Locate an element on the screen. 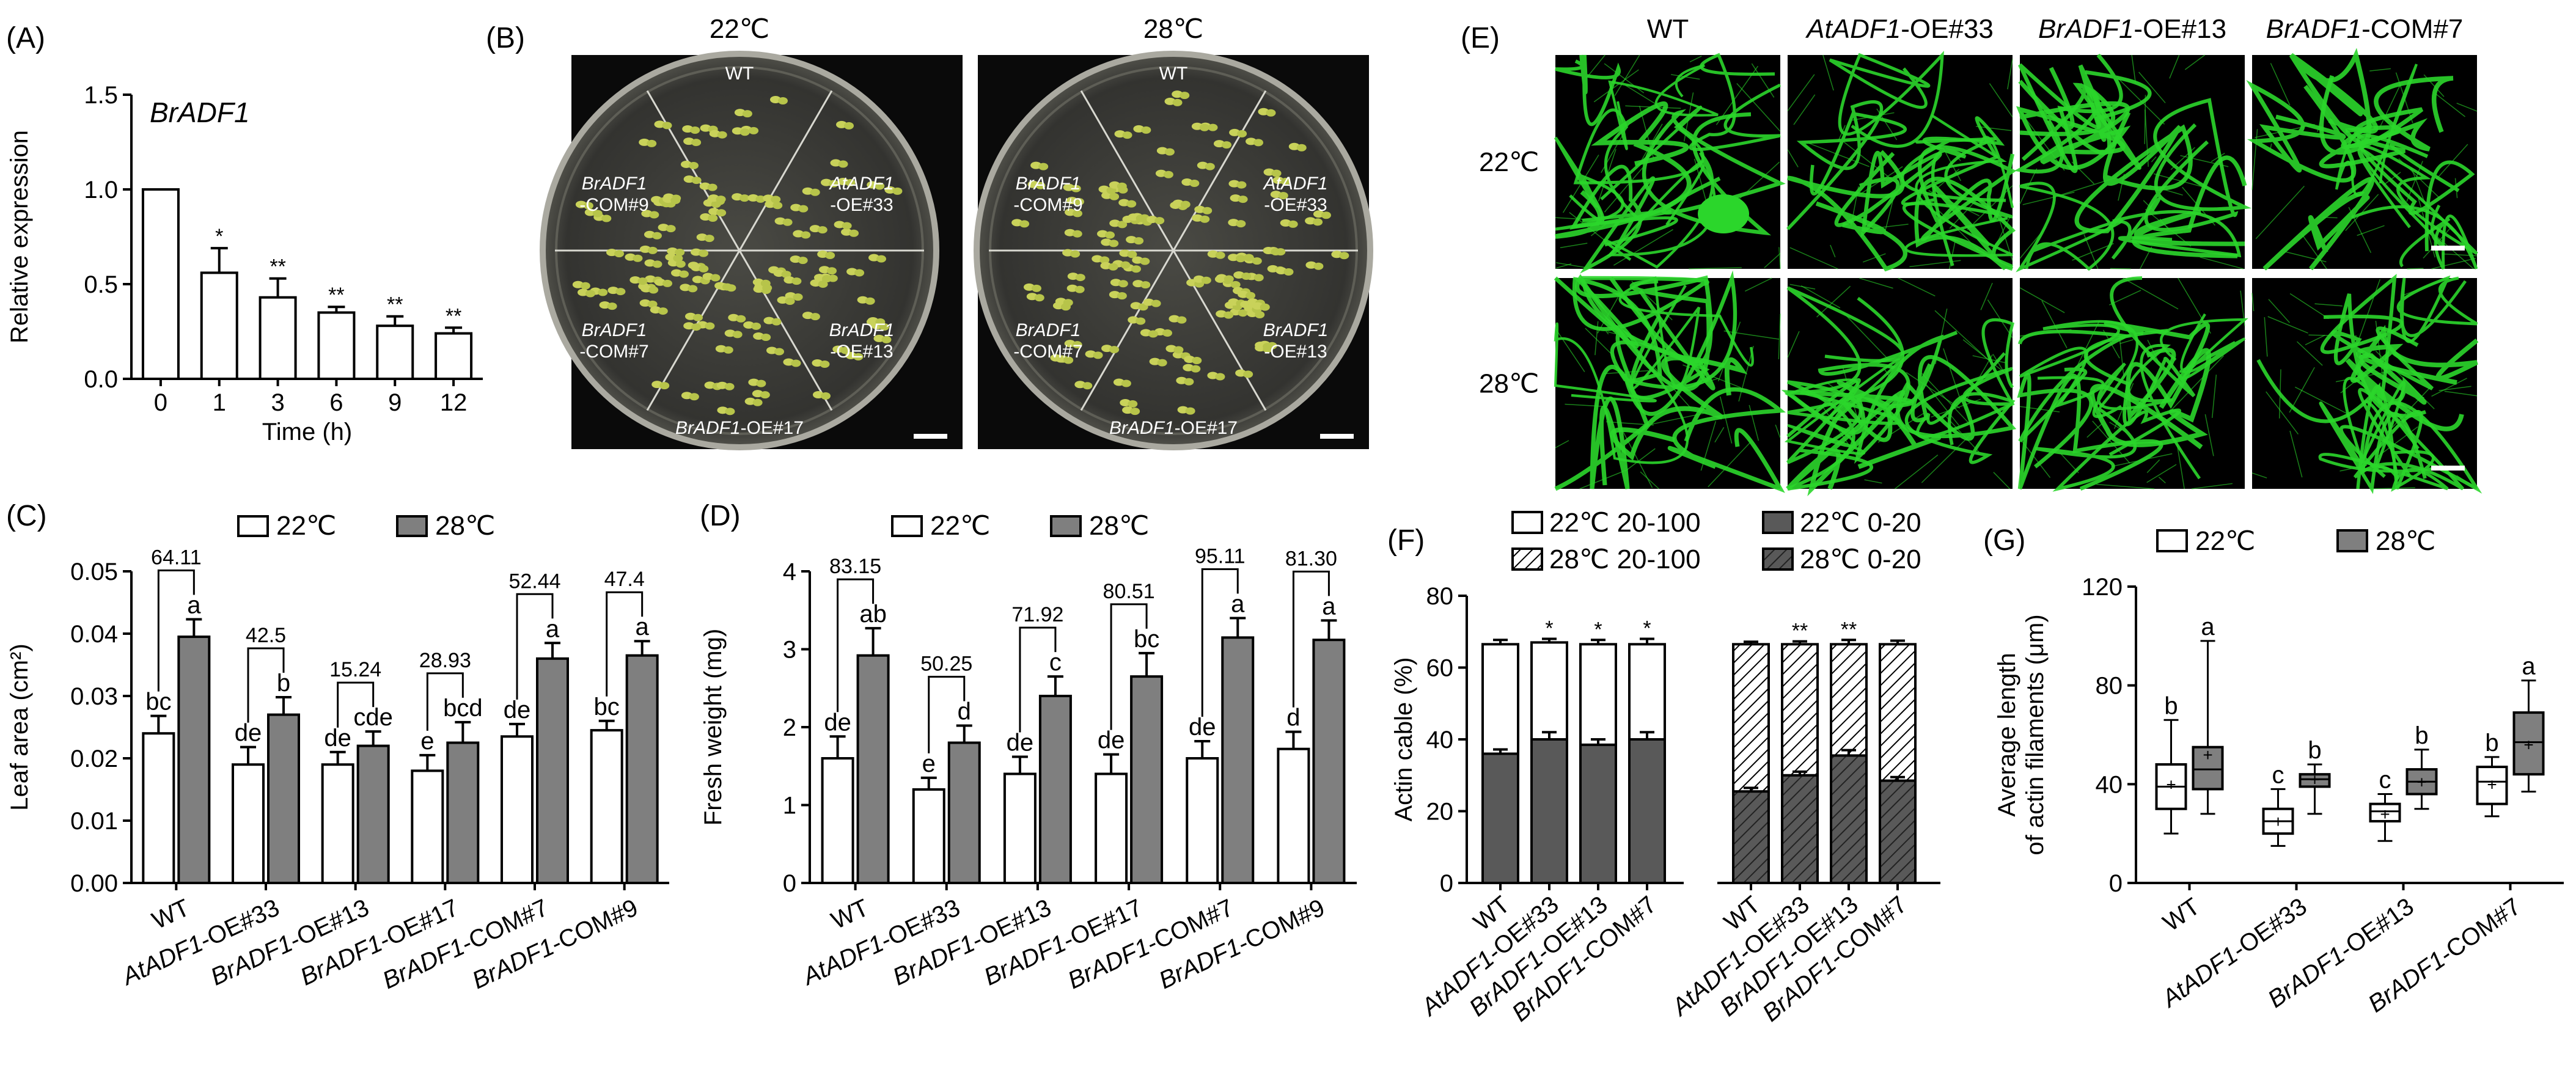  panel-g-letter: b is located at coordinates (2421, 735).